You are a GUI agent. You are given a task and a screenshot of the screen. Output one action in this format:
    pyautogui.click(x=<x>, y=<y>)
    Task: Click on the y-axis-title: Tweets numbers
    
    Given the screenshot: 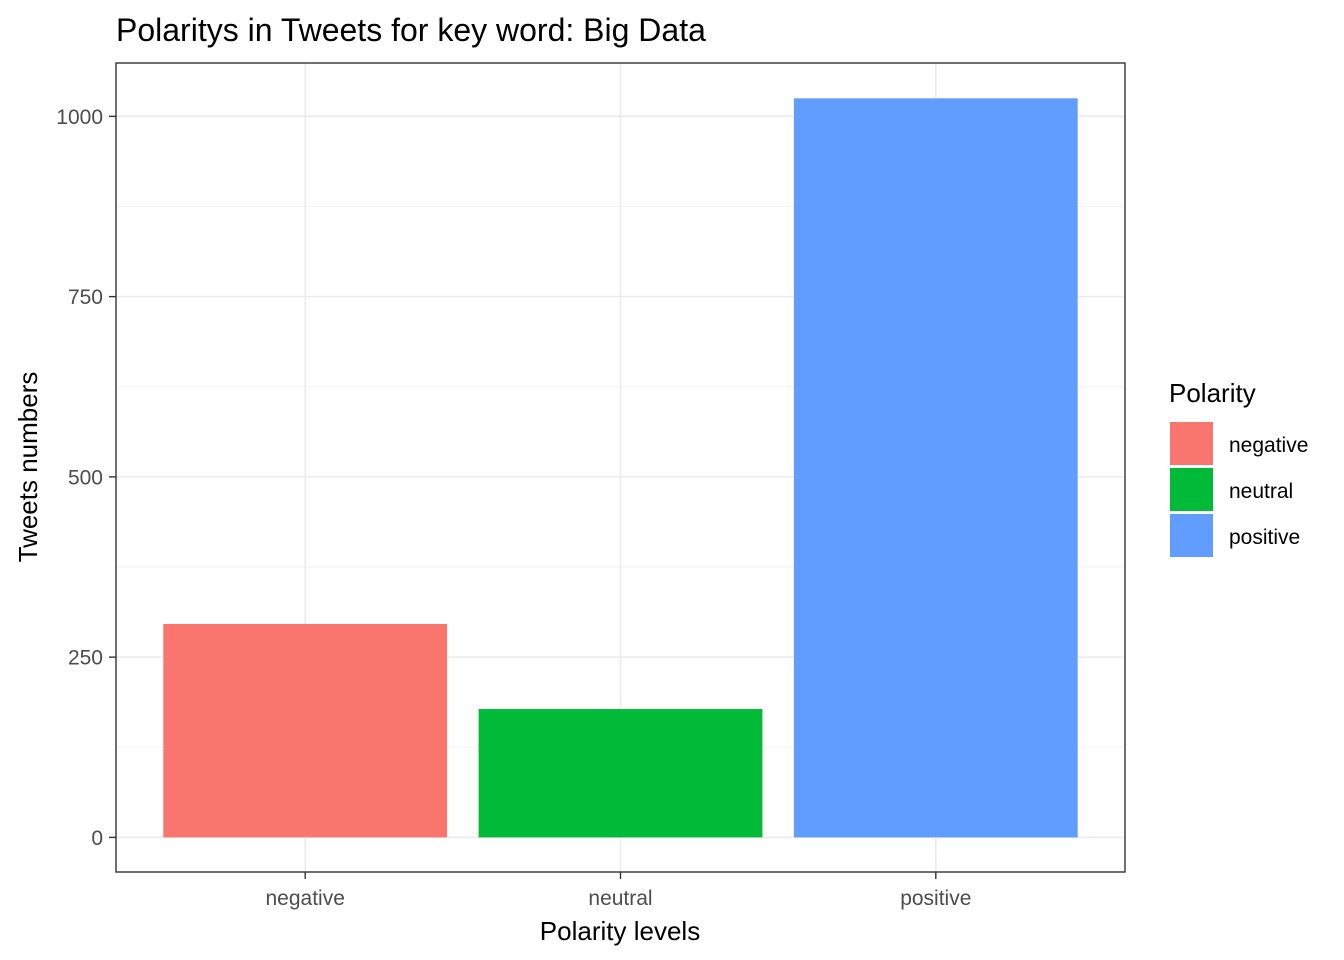 What is the action you would take?
    pyautogui.click(x=28, y=467)
    